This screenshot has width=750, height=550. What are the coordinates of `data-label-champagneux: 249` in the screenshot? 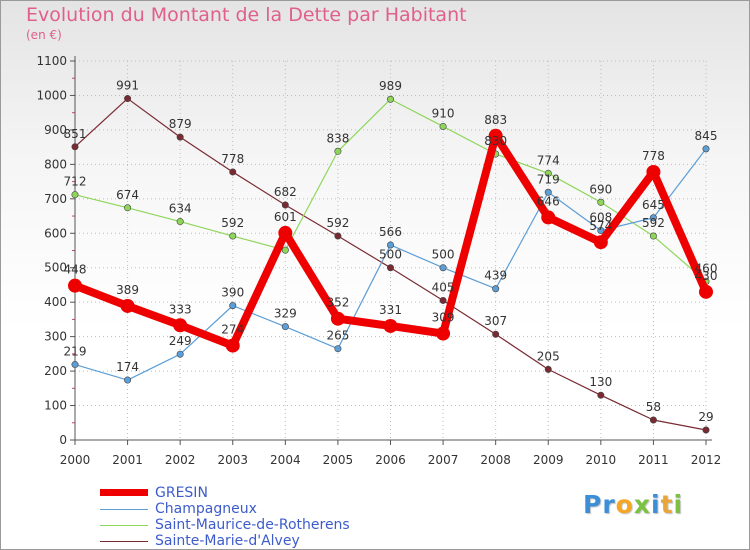 It's located at (180, 341).